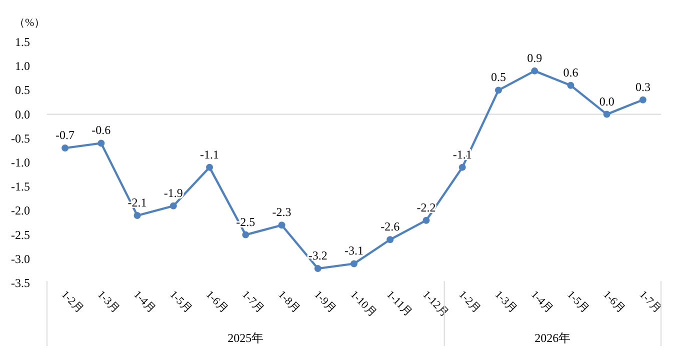 The image size is (678, 358). What do you see at coordinates (101, 130) in the screenshot?
I see `data-label: -0.6` at bounding box center [101, 130].